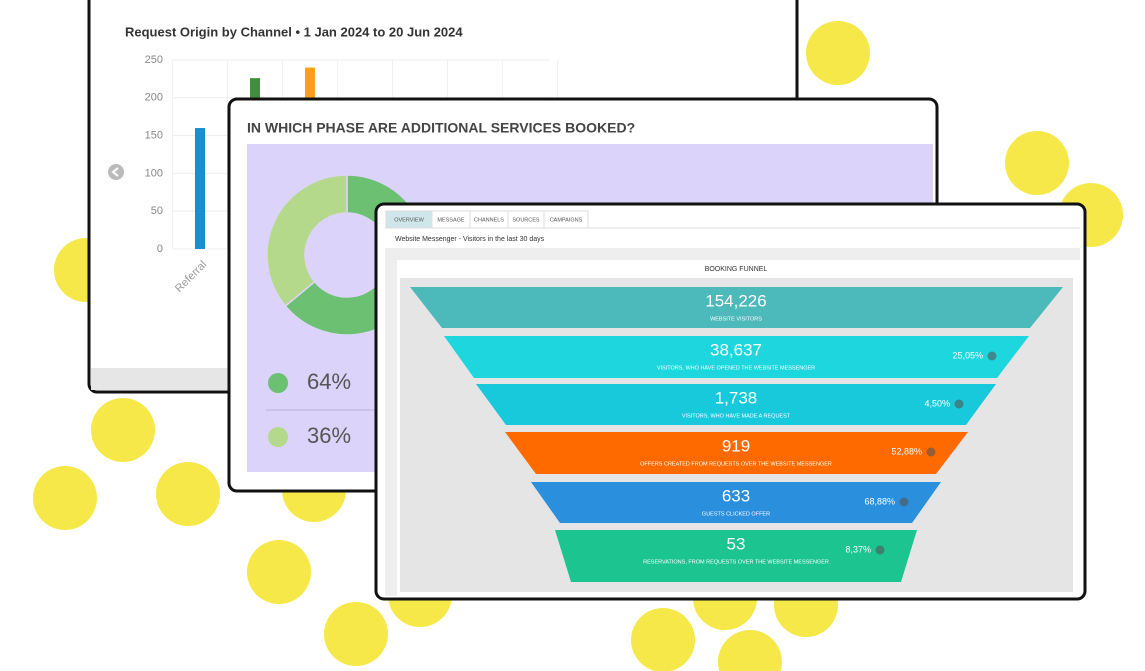 Image resolution: width=1145 pixels, height=671 pixels. I want to click on y-tick-label: 200, so click(154, 98).